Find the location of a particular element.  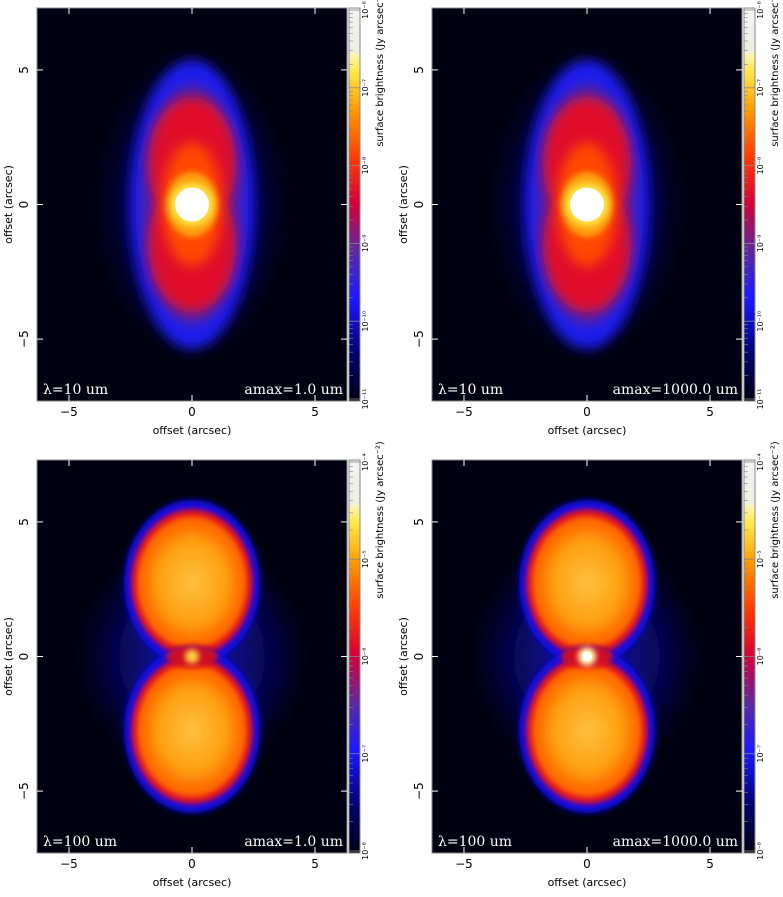

central-source-peak is located at coordinates (587, 656).